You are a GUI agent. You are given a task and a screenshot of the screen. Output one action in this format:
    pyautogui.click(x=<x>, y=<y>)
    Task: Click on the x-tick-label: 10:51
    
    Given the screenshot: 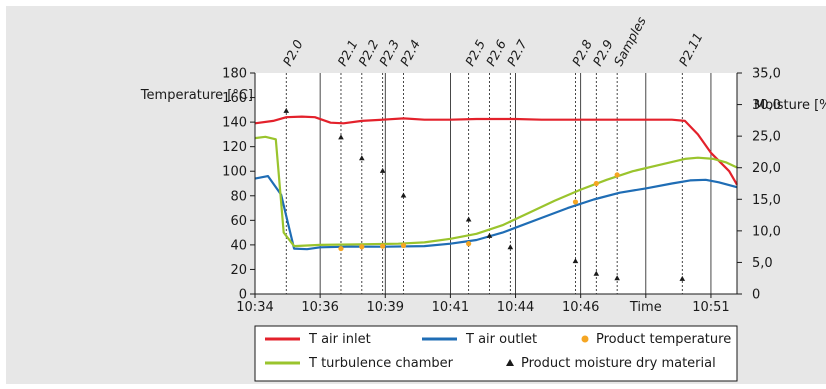 What is the action you would take?
    pyautogui.click(x=710, y=307)
    